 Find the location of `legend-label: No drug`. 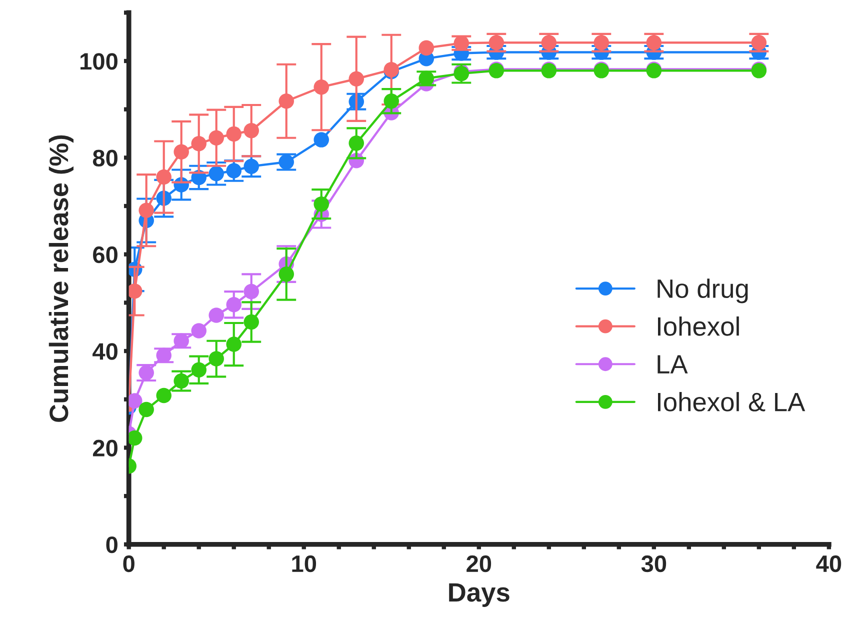

legend-label: No drug is located at coordinates (703, 291).